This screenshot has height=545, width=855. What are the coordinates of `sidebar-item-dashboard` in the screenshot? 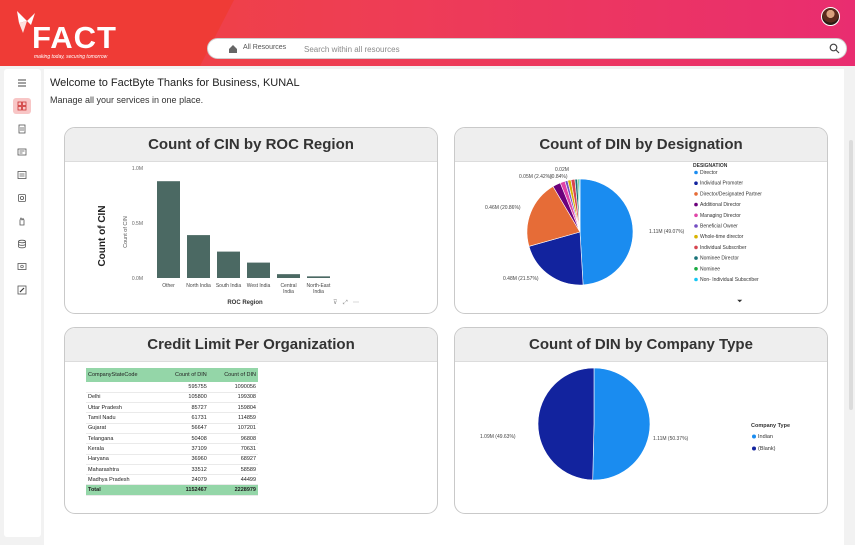 It's located at (22, 106).